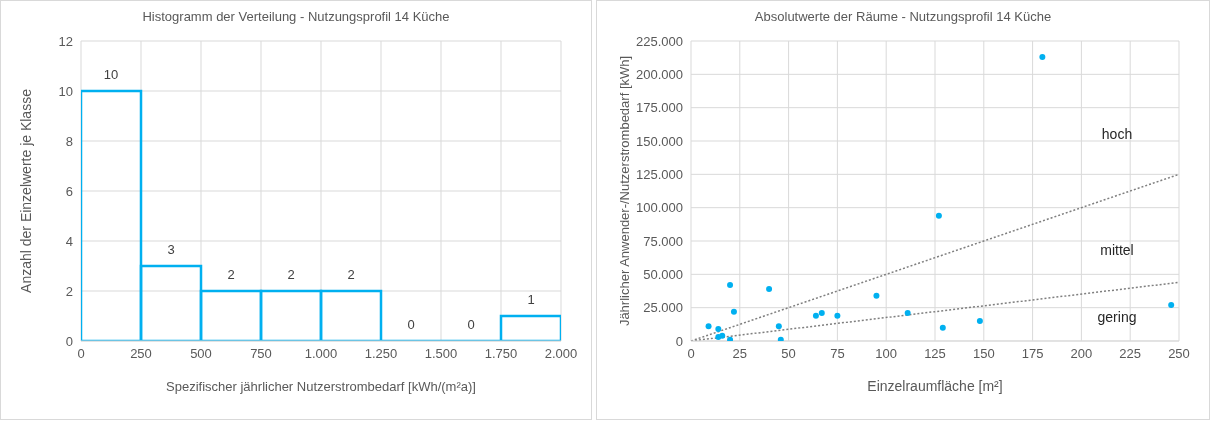 This screenshot has width=1210, height=436. I want to click on y-tick-label: 150.000, so click(659, 141).